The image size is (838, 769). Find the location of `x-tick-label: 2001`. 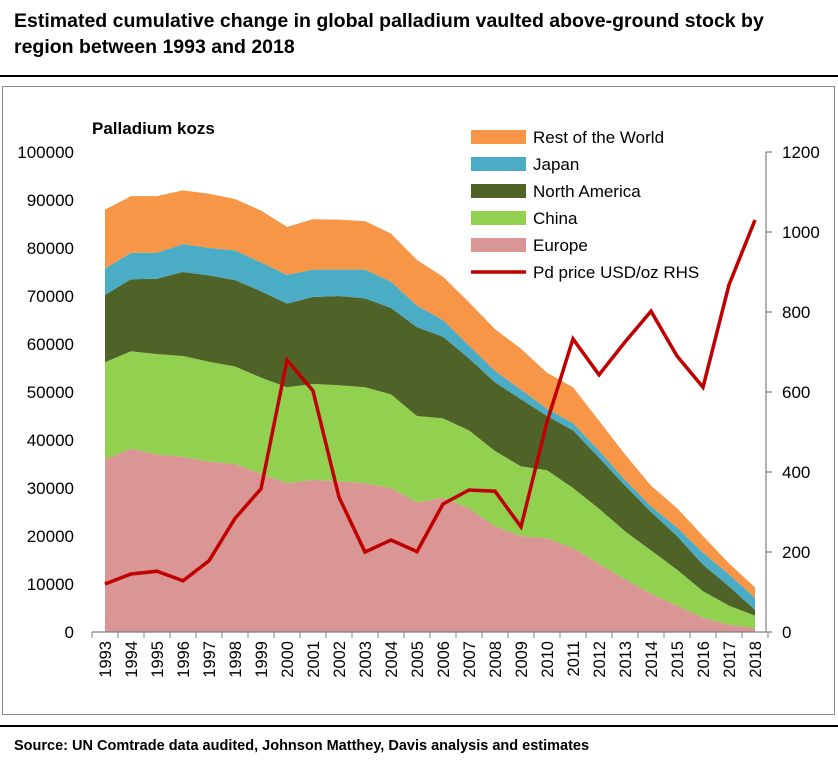

x-tick-label: 2001 is located at coordinates (314, 659).